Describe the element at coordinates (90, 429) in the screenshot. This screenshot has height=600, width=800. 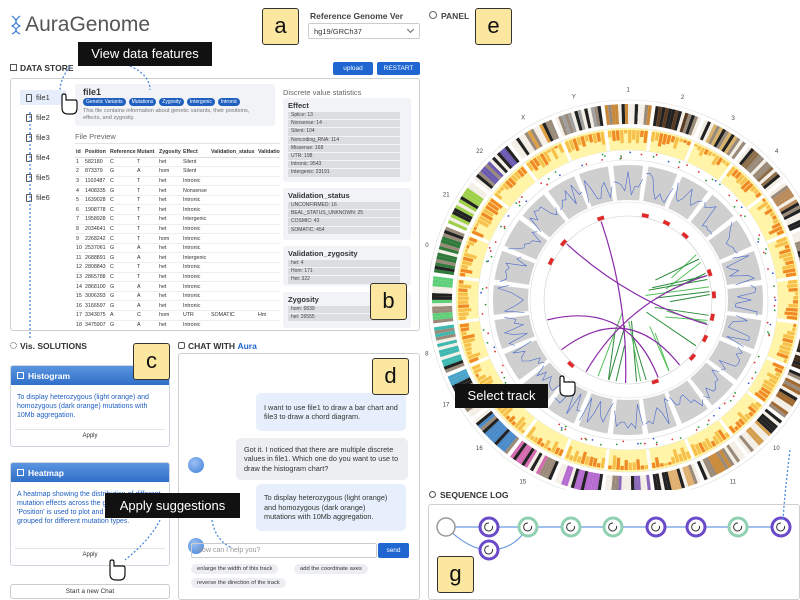
I see `solution-divider` at that location.